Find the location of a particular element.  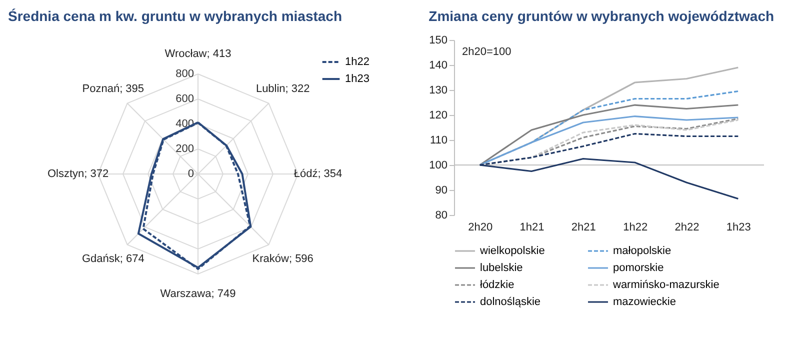

chart-title: Średnia cena m kw. gruntu w wybranych miastach is located at coordinates (175, 16).